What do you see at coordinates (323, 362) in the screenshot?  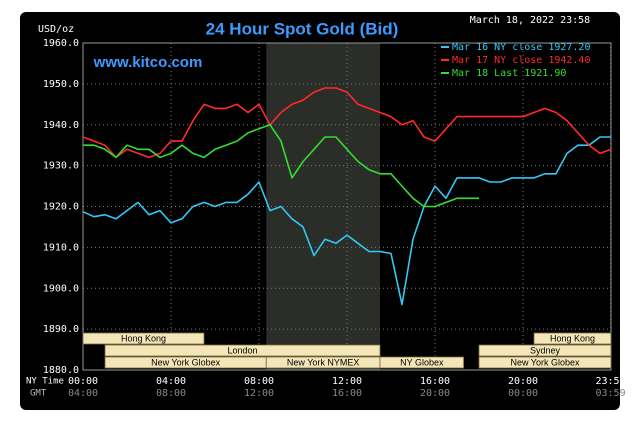 I see `session-label: New York NYMEX` at bounding box center [323, 362].